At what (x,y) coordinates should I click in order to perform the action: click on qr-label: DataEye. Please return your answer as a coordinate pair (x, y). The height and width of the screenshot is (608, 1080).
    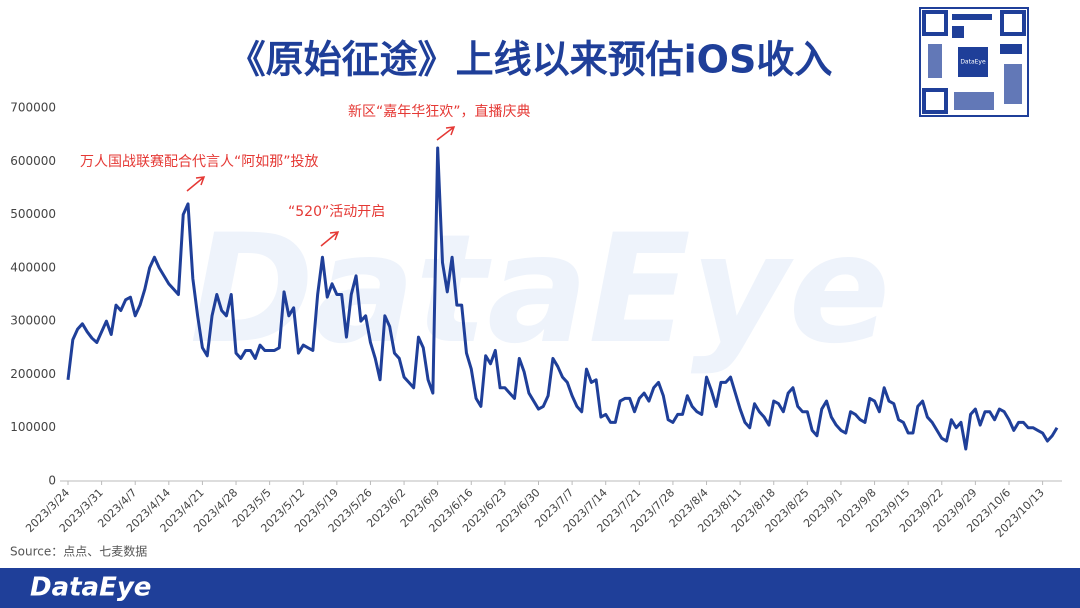
    Looking at the image, I should click on (973, 62).